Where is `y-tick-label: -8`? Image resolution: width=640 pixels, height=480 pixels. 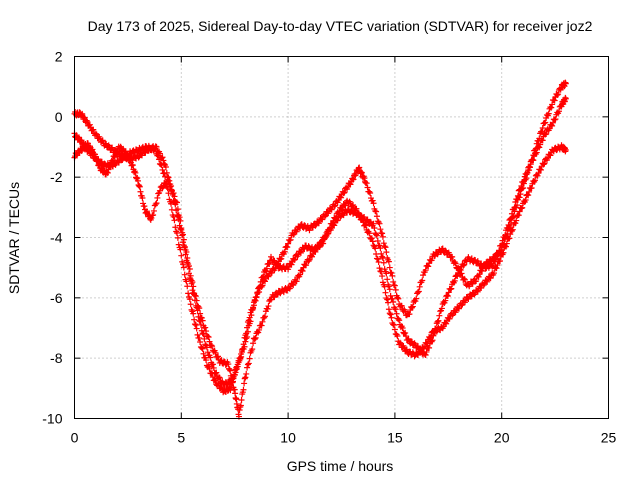 y-tick-label: -8 is located at coordinates (56, 358).